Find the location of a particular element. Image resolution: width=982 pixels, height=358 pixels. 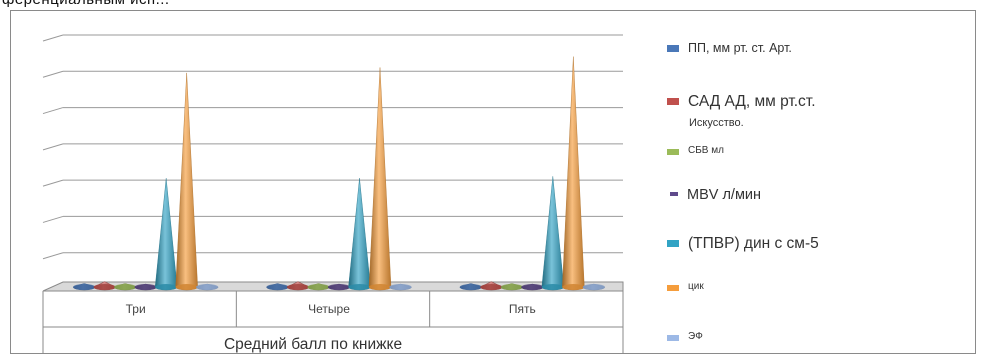

legend-label: цик is located at coordinates (696, 286).